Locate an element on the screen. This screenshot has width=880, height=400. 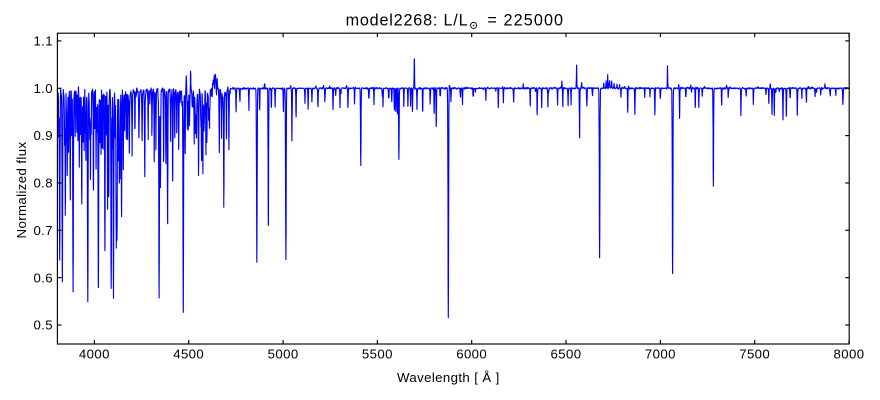
svg-text: 0.7 is located at coordinates (43, 230).